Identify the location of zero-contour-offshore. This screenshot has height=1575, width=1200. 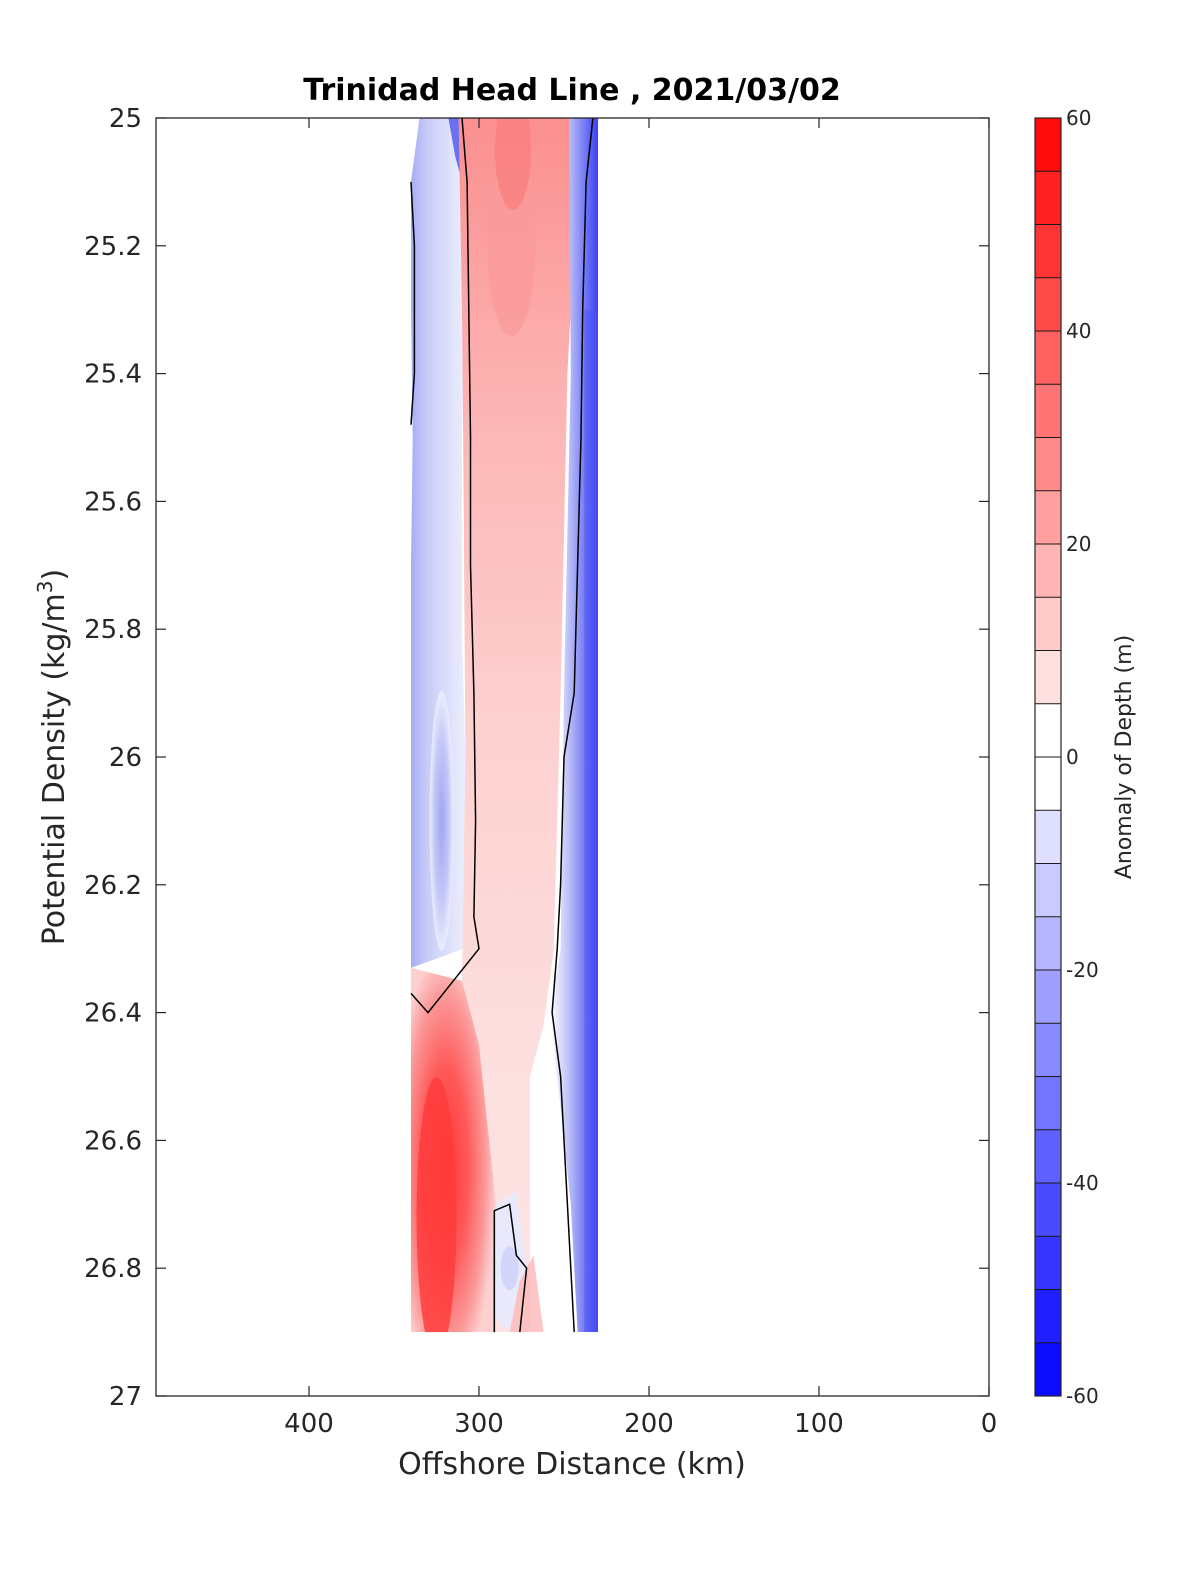
(445, 565).